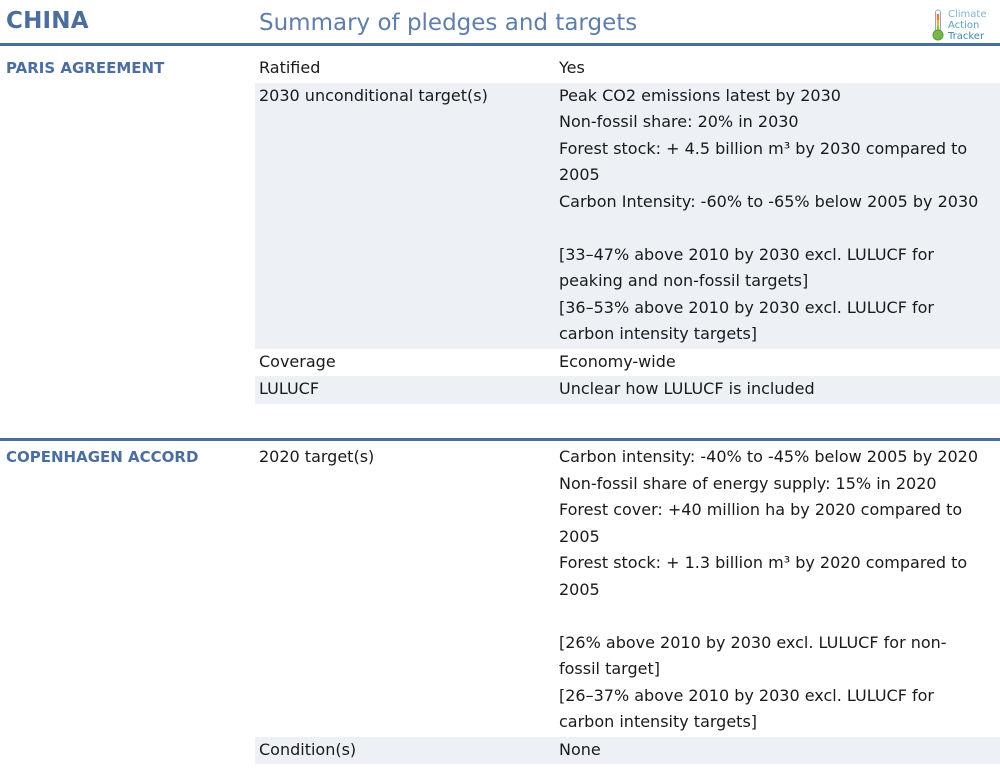 The width and height of the screenshot is (1000, 783). I want to click on thermometer-icon, so click(938, 25).